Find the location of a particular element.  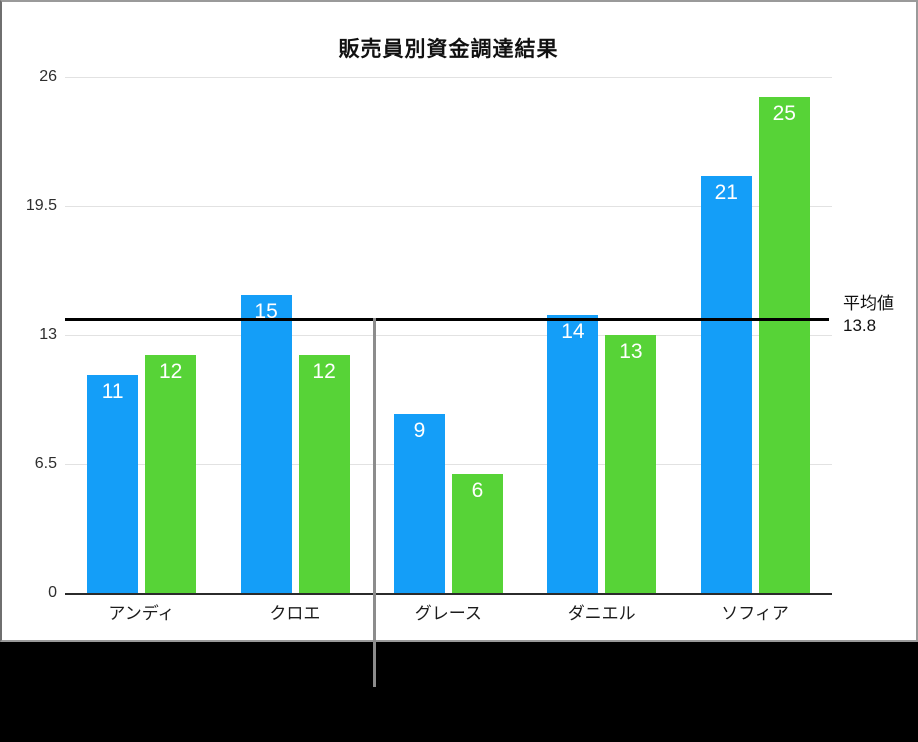

bottom-black-band is located at coordinates (459, 692).